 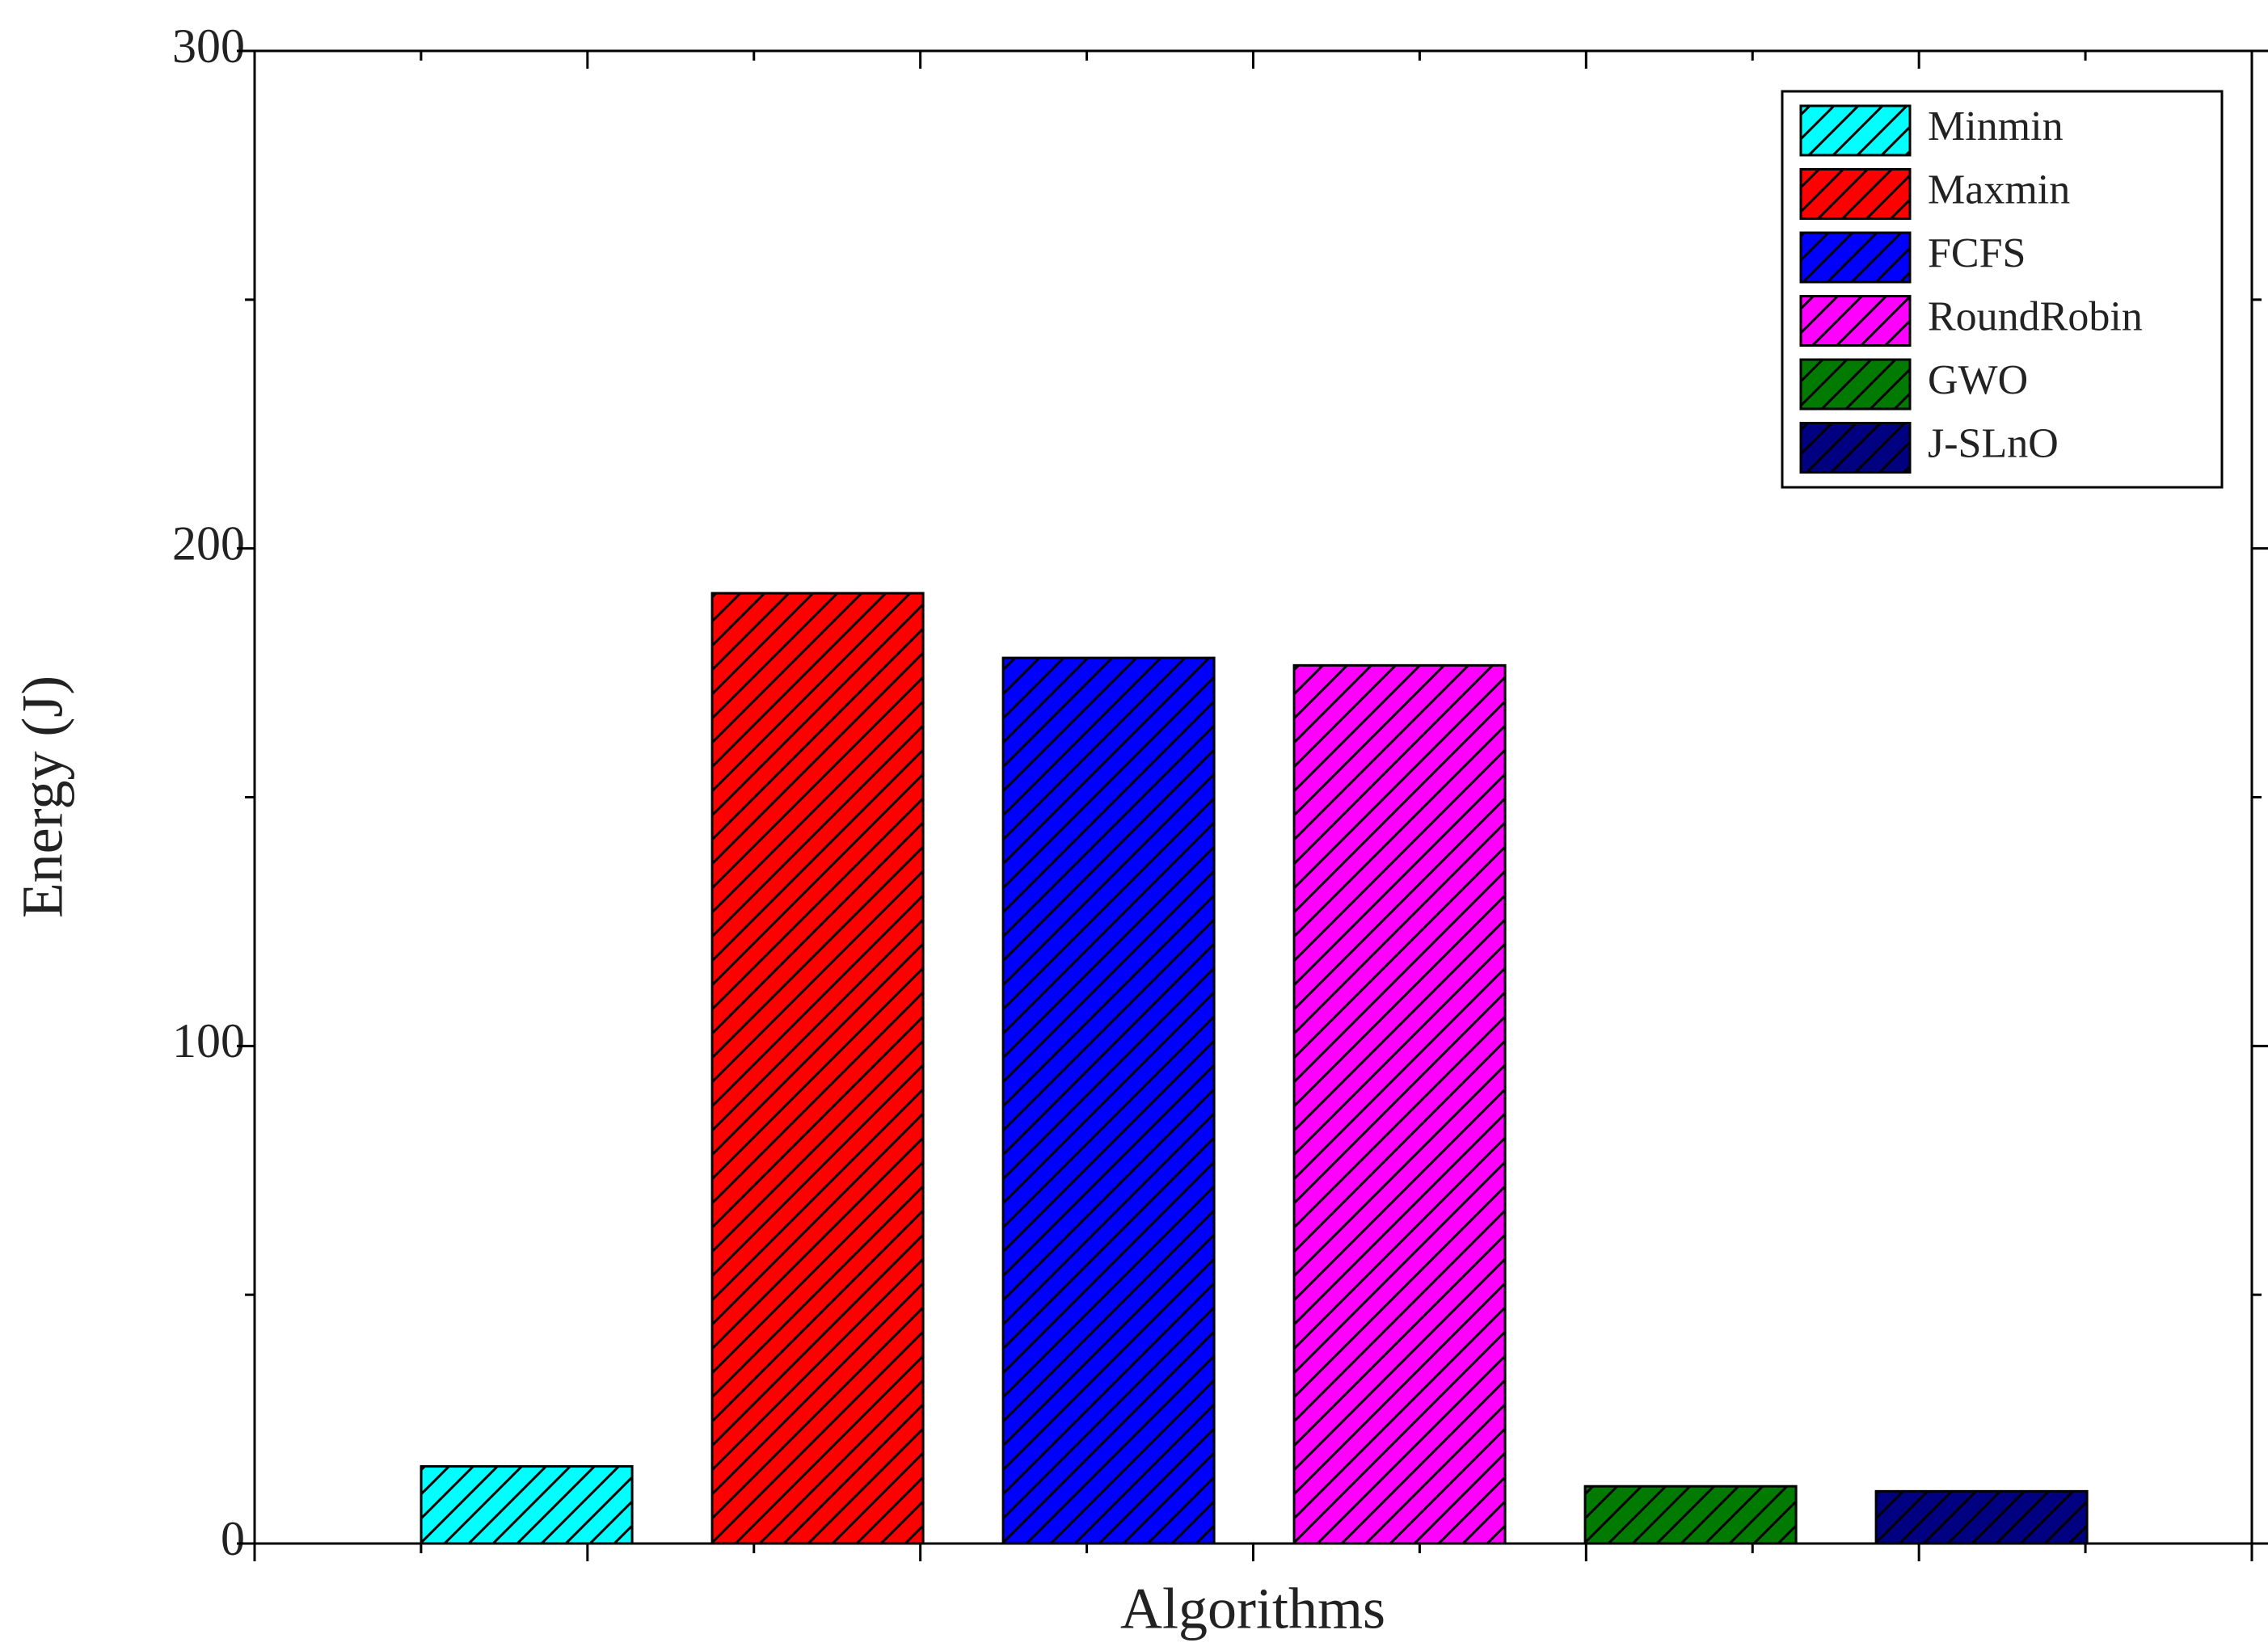 What do you see at coordinates (43, 797) in the screenshot?
I see `y-axis-label: Energy (J)` at bounding box center [43, 797].